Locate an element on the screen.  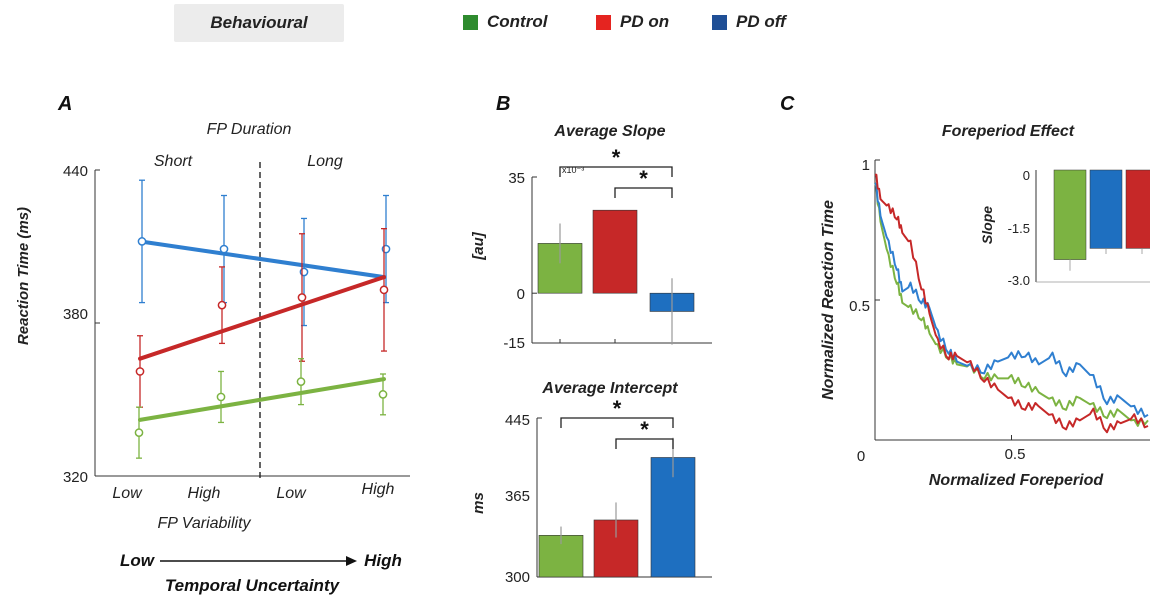
panel-b2-plot: ** is located at coordinates (624, 487).